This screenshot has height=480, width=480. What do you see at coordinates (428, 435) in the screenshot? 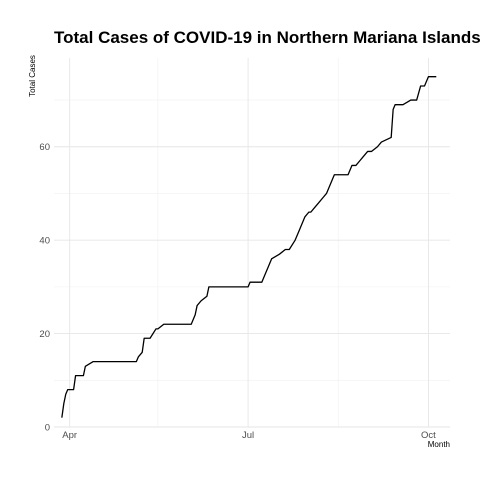
I see `x-tick-label: Oct` at bounding box center [428, 435].